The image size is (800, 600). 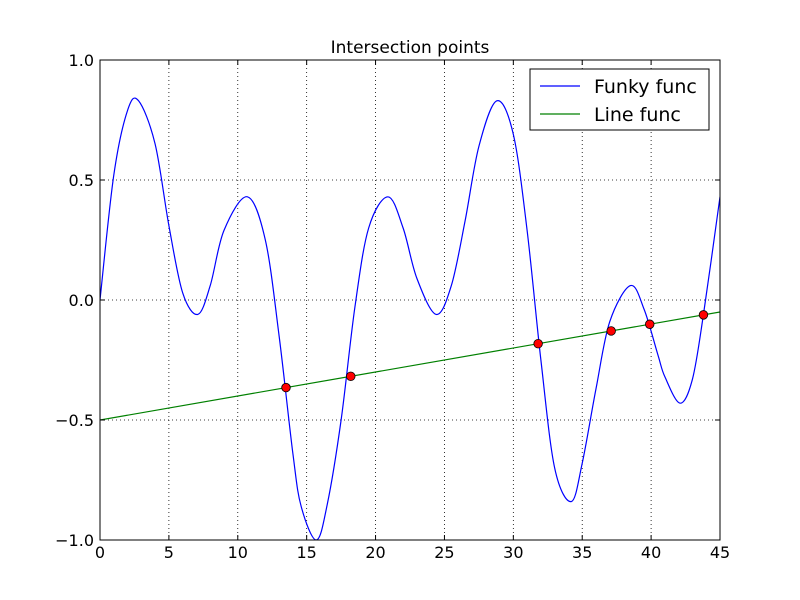 What do you see at coordinates (375, 552) in the screenshot?
I see `x-tick-label: 20` at bounding box center [375, 552].